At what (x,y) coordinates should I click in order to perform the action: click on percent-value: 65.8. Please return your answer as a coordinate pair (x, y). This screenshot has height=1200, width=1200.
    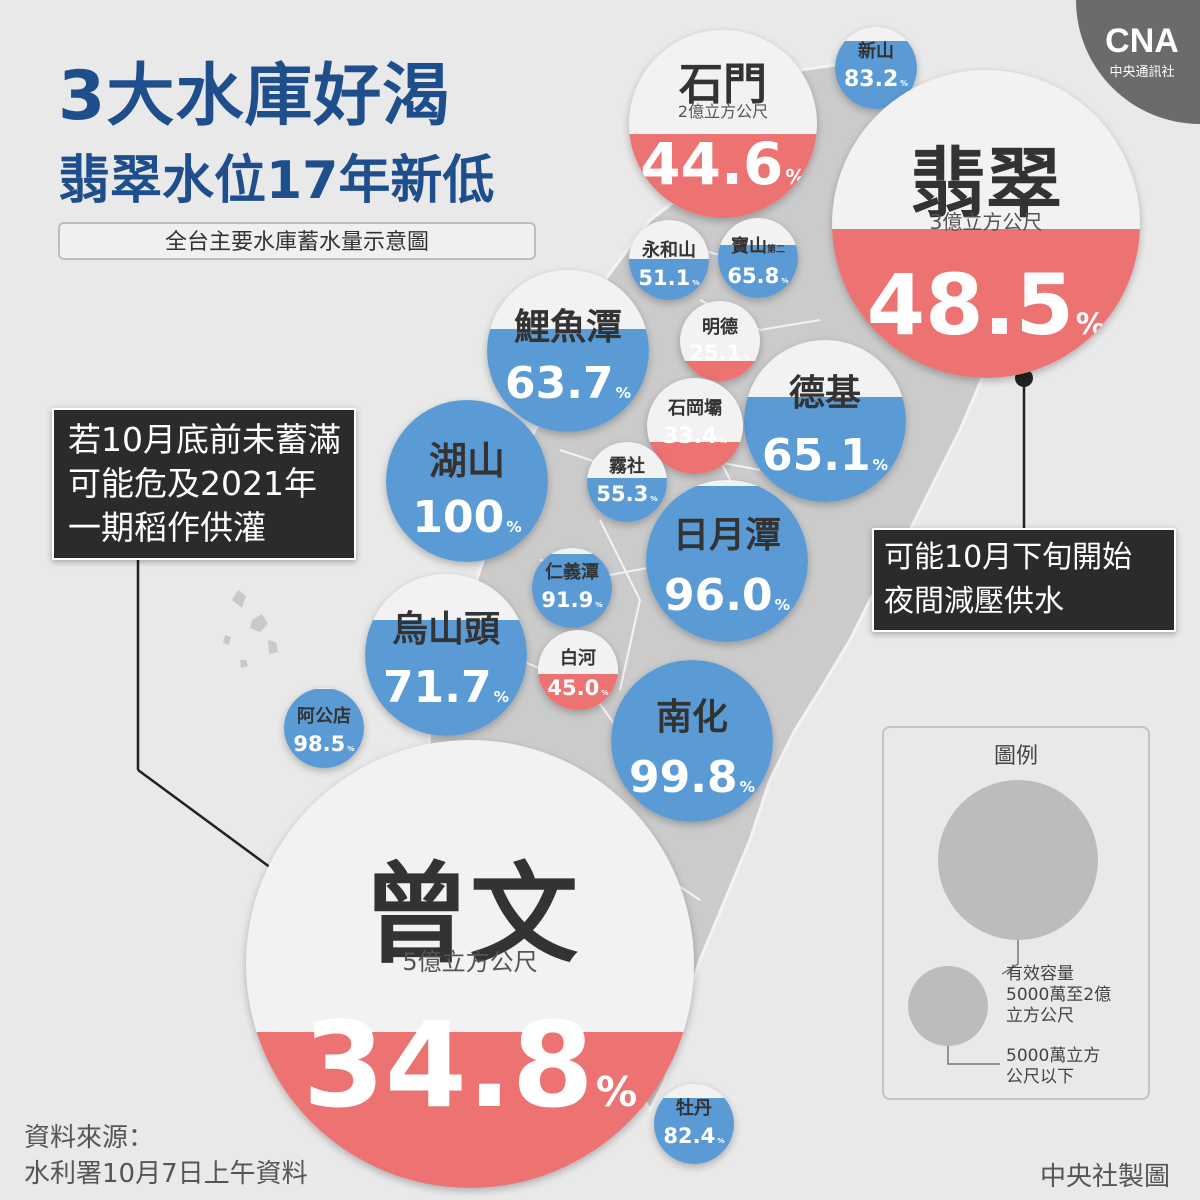
    Looking at the image, I should click on (753, 276).